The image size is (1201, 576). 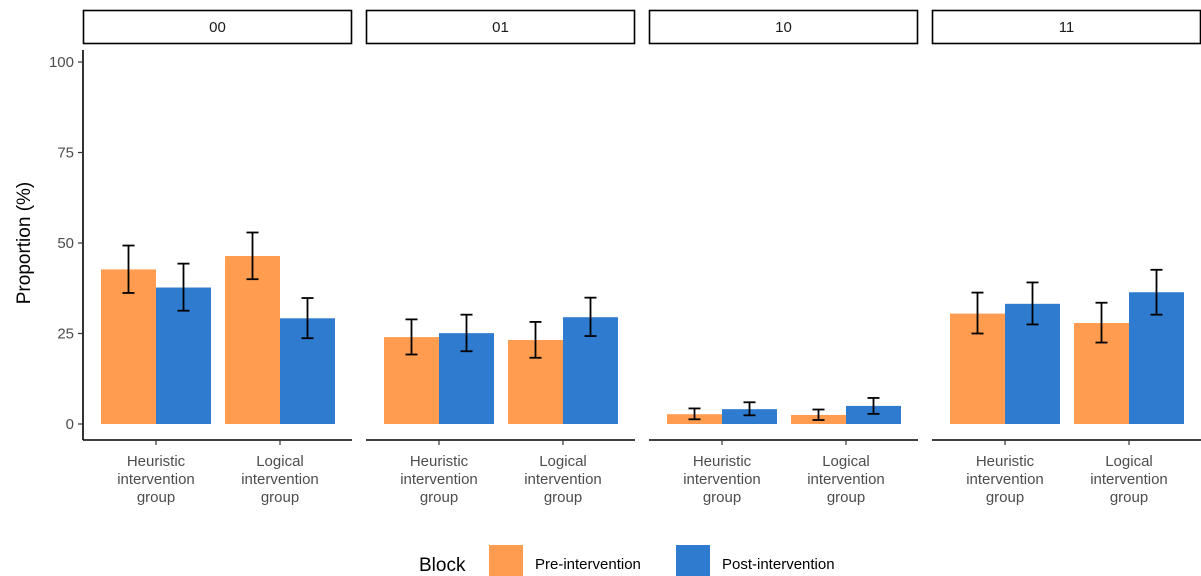 I want to click on legend-title: Block, so click(x=442, y=565).